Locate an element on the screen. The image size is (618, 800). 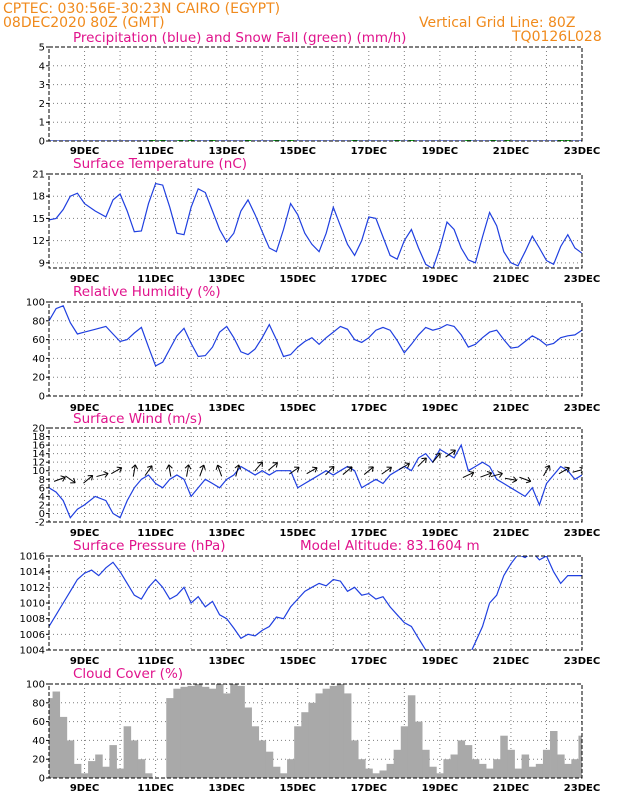
plot-area-cloud is located at coordinates (315, 731).